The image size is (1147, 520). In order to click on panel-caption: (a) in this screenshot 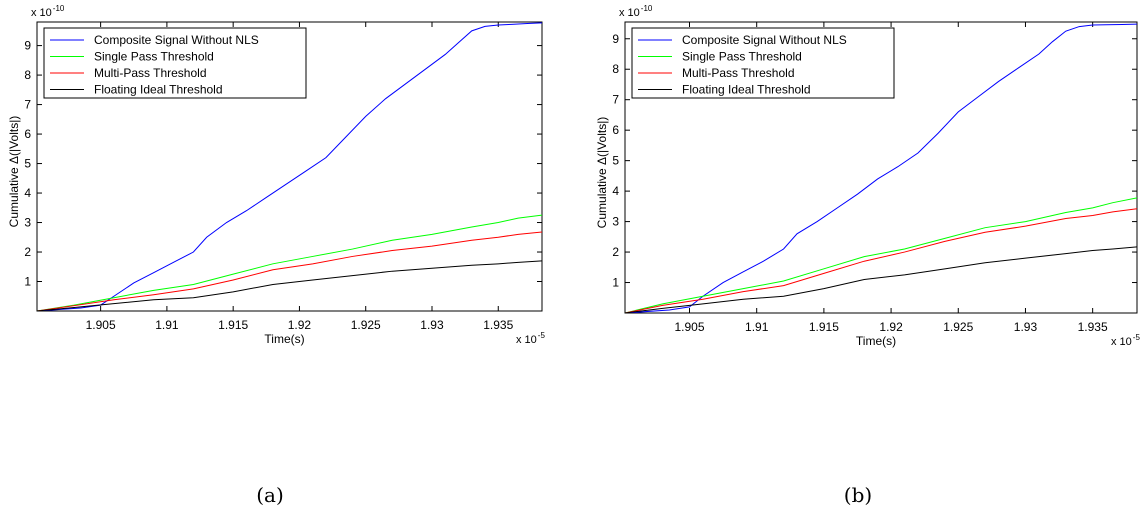, I will do `click(270, 495)`.